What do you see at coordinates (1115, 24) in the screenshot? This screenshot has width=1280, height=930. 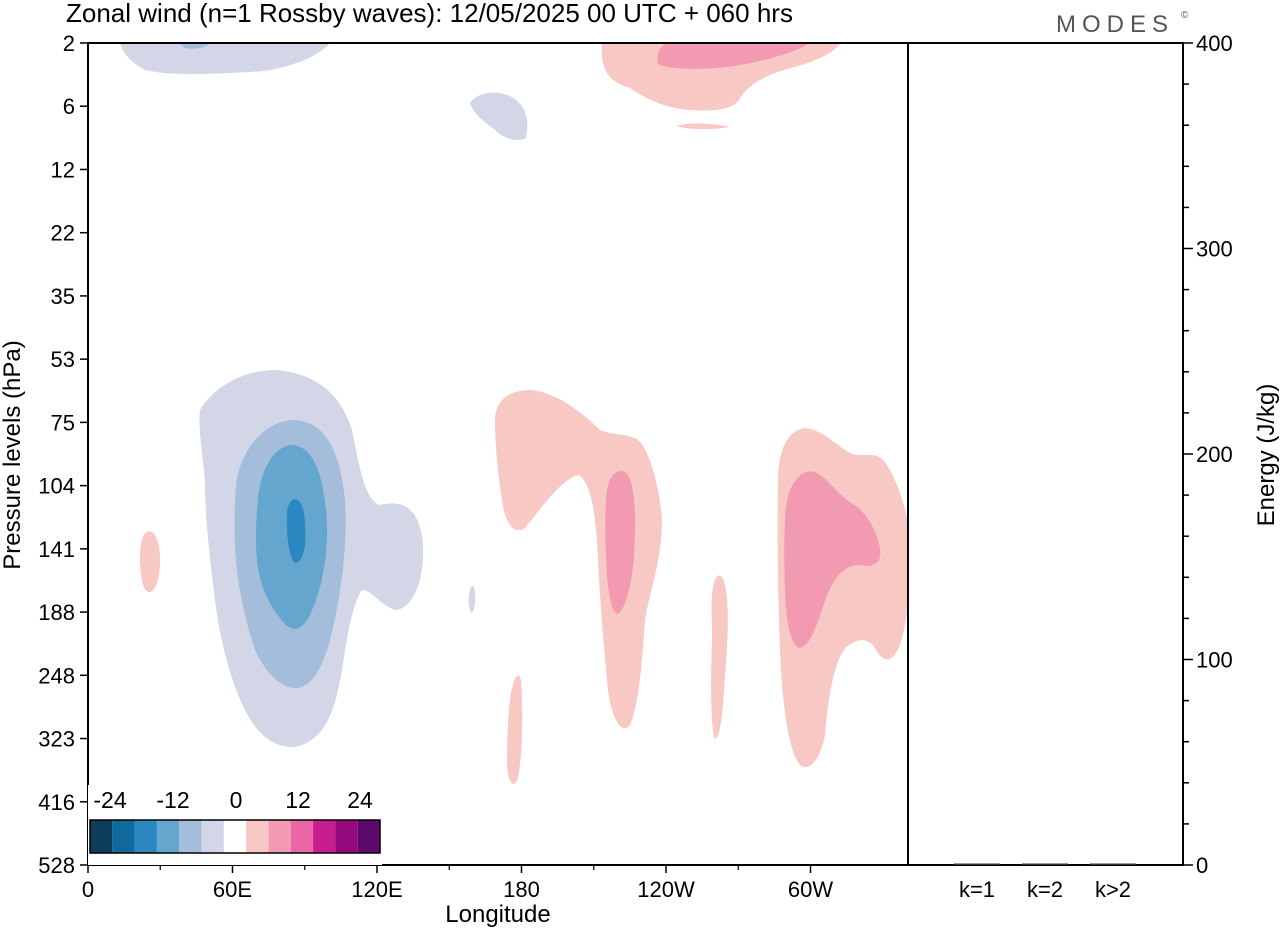 I see `brand-logo: MODES` at bounding box center [1115, 24].